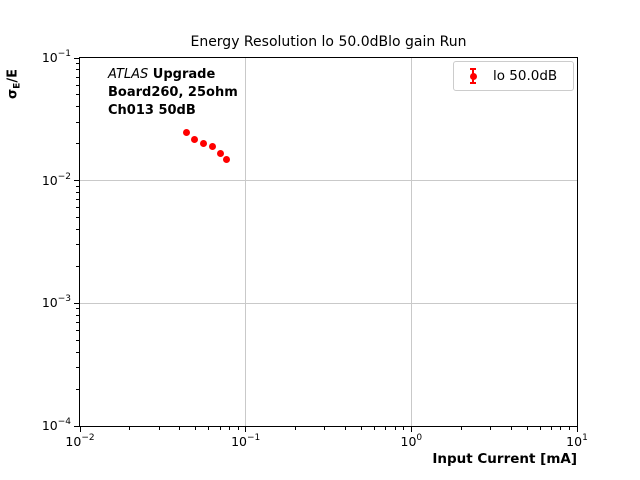  Describe the element at coordinates (17, 85) in the screenshot. I see `sigma-subscript: E` at that location.